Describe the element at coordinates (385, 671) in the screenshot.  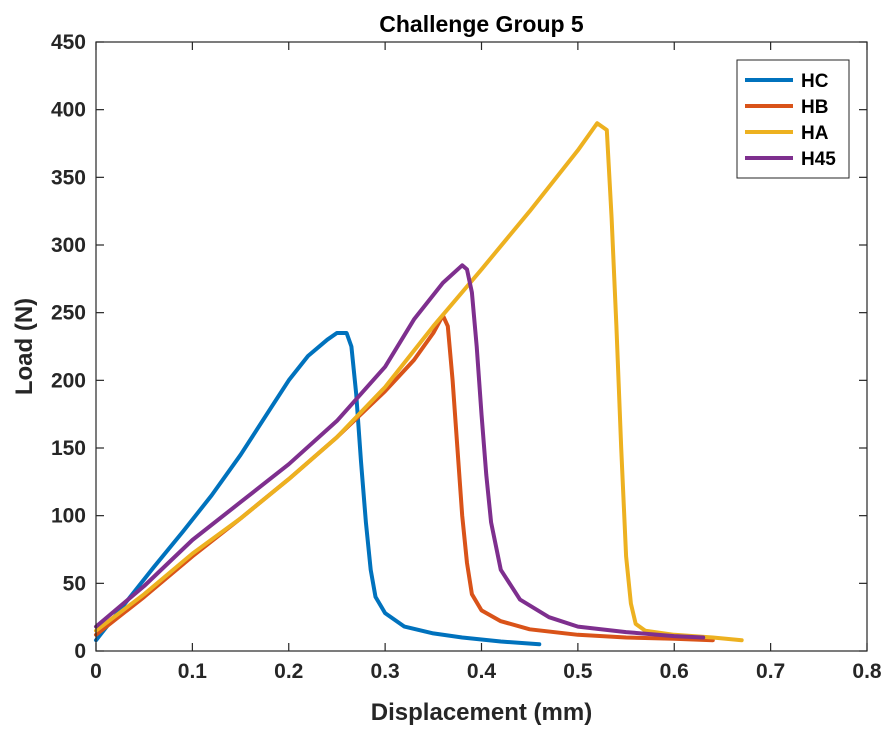
I see `x-tick-label: 0.3` at that location.